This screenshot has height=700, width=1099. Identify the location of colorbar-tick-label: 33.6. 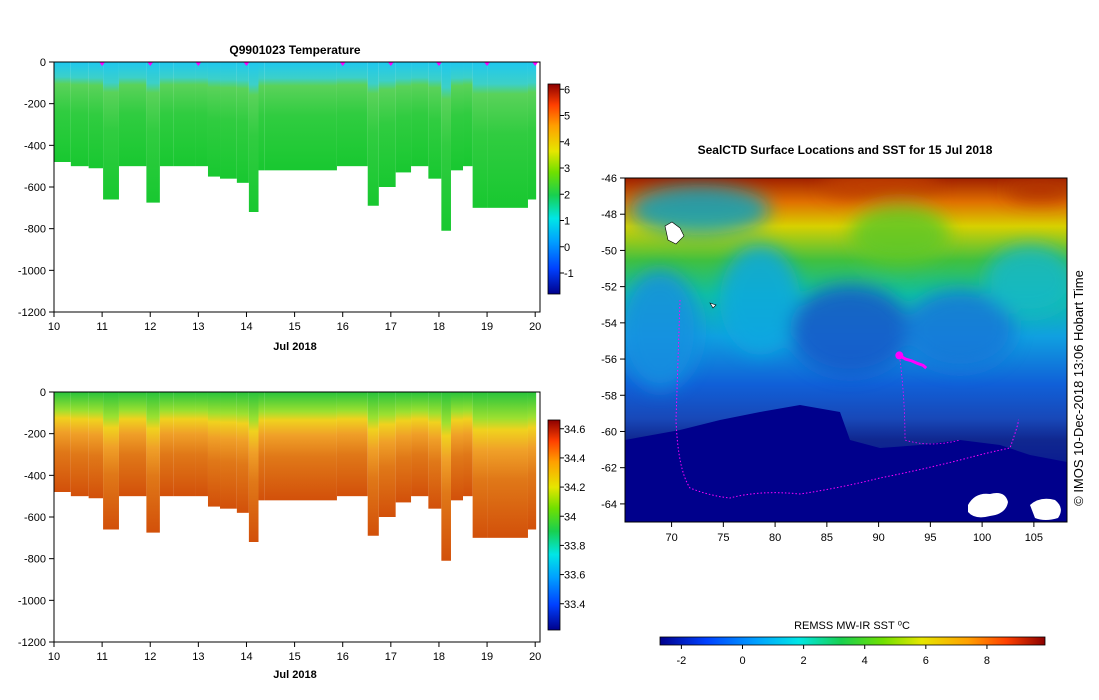
(574, 576).